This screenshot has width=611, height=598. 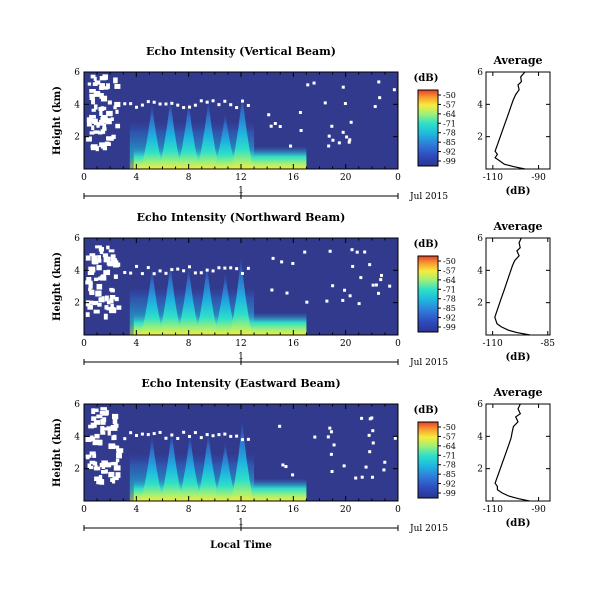 I want to click on x-axis-label: Local Time, so click(x=241, y=545).